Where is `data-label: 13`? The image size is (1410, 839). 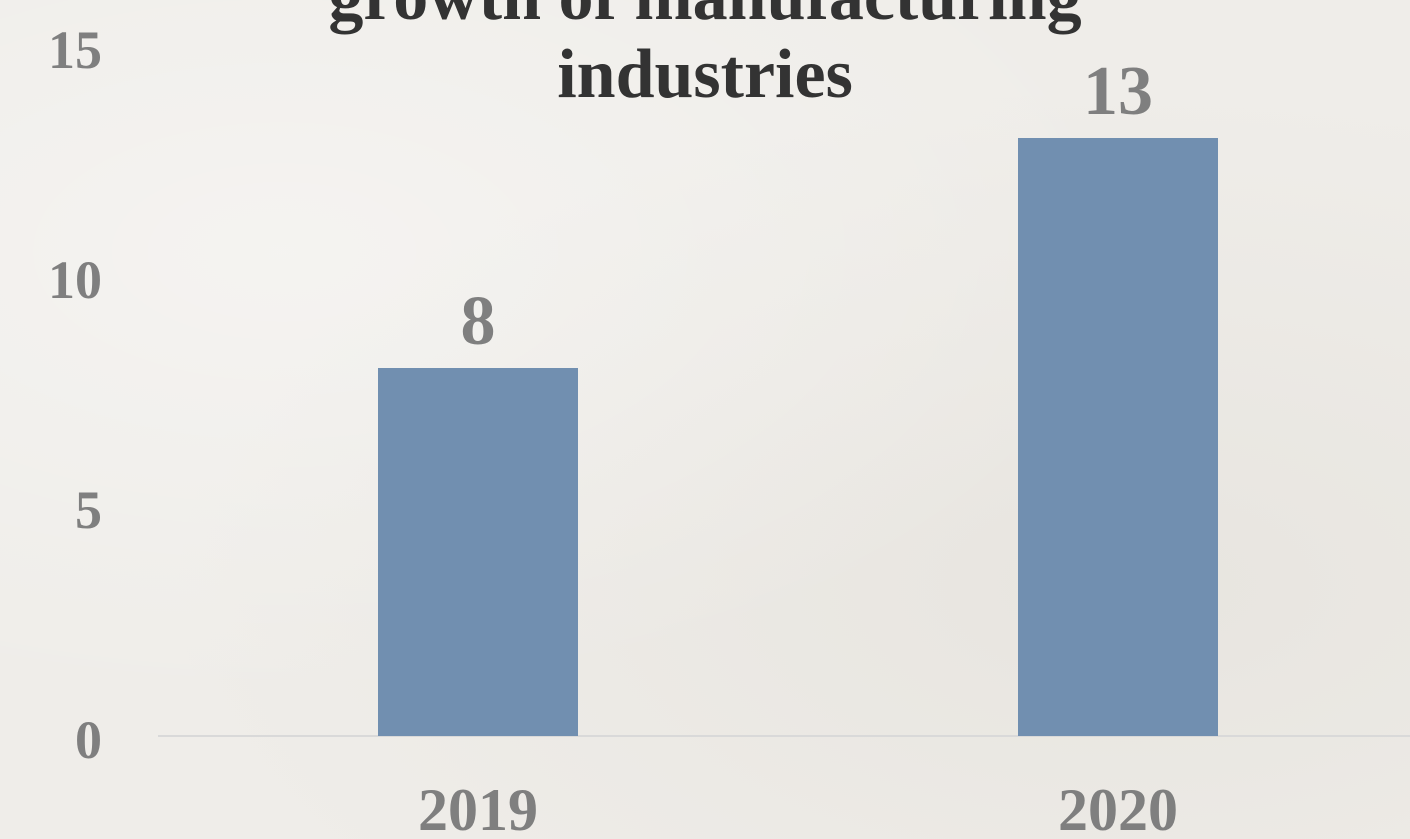 data-label: 13 is located at coordinates (1118, 91).